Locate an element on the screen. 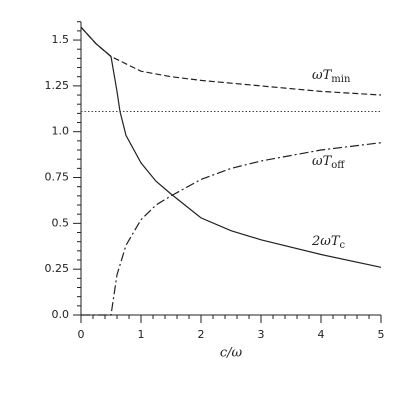 The height and width of the screenshot is (415, 415). series-label: ωTmin is located at coordinates (331, 76).